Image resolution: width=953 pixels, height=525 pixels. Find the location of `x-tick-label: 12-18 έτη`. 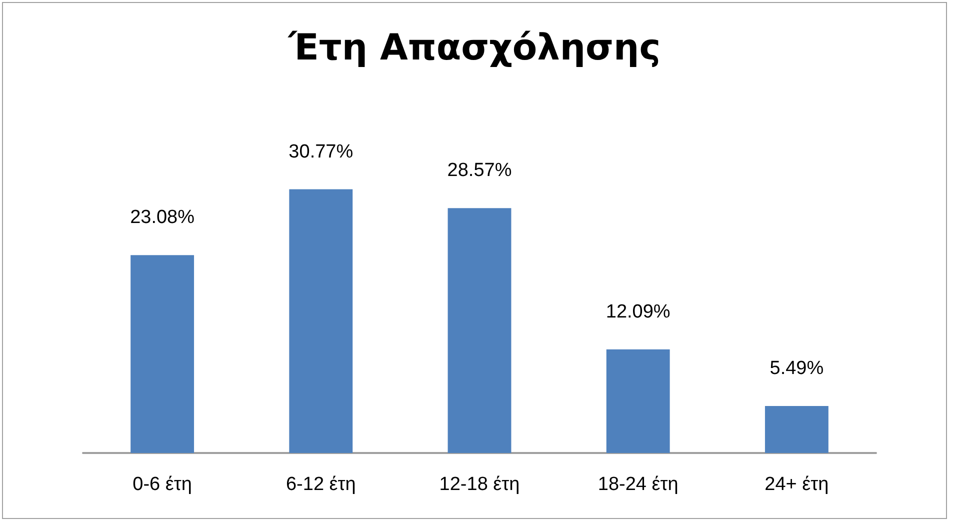

x-tick-label: 12-18 έτη is located at coordinates (479, 484).